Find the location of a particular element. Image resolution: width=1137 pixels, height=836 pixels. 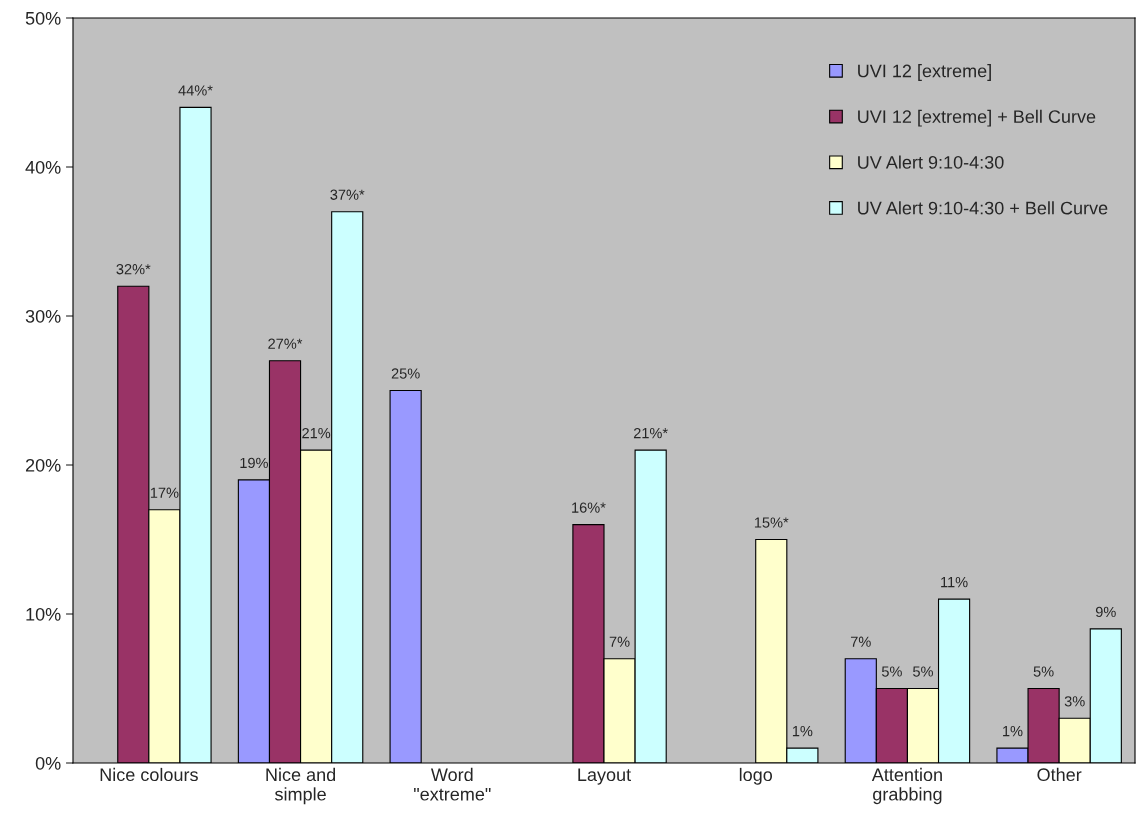

y-tick-label: 30% is located at coordinates (43, 316).